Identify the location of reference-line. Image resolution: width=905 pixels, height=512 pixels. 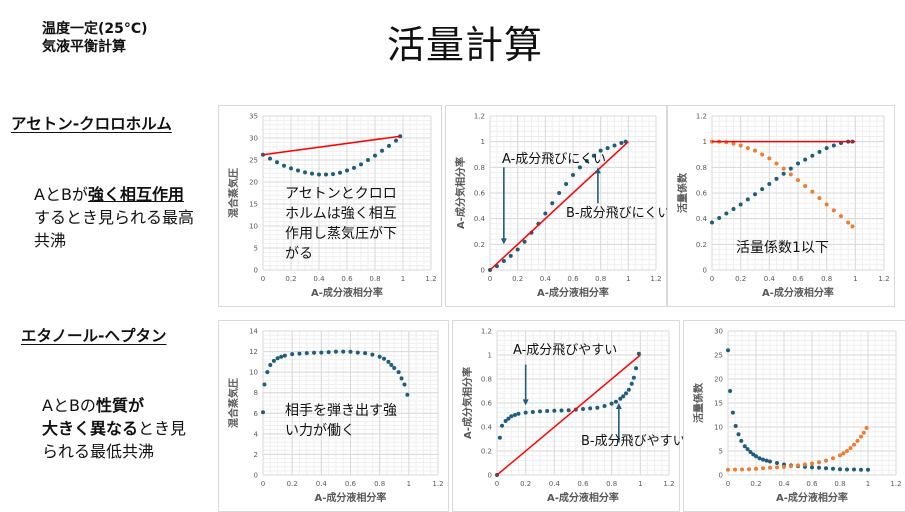
(559, 206).